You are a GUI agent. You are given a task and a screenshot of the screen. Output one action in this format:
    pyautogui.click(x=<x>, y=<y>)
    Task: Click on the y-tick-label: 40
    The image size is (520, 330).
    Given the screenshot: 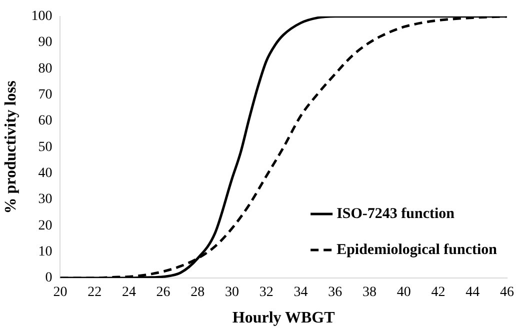 What is the action you would take?
    pyautogui.click(x=45, y=174)
    